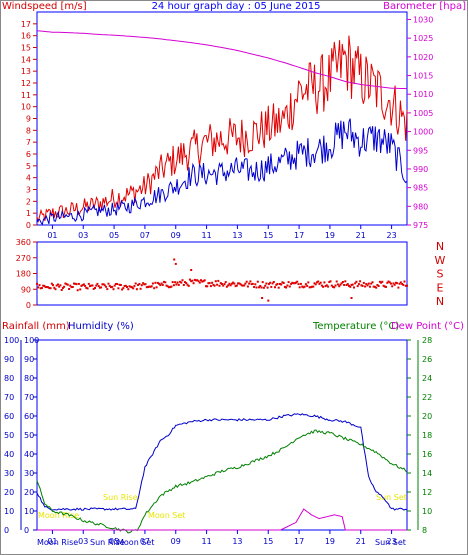  Describe the element at coordinates (423, 113) in the screenshot. I see `barometer-tick-label: 1005` at that location.